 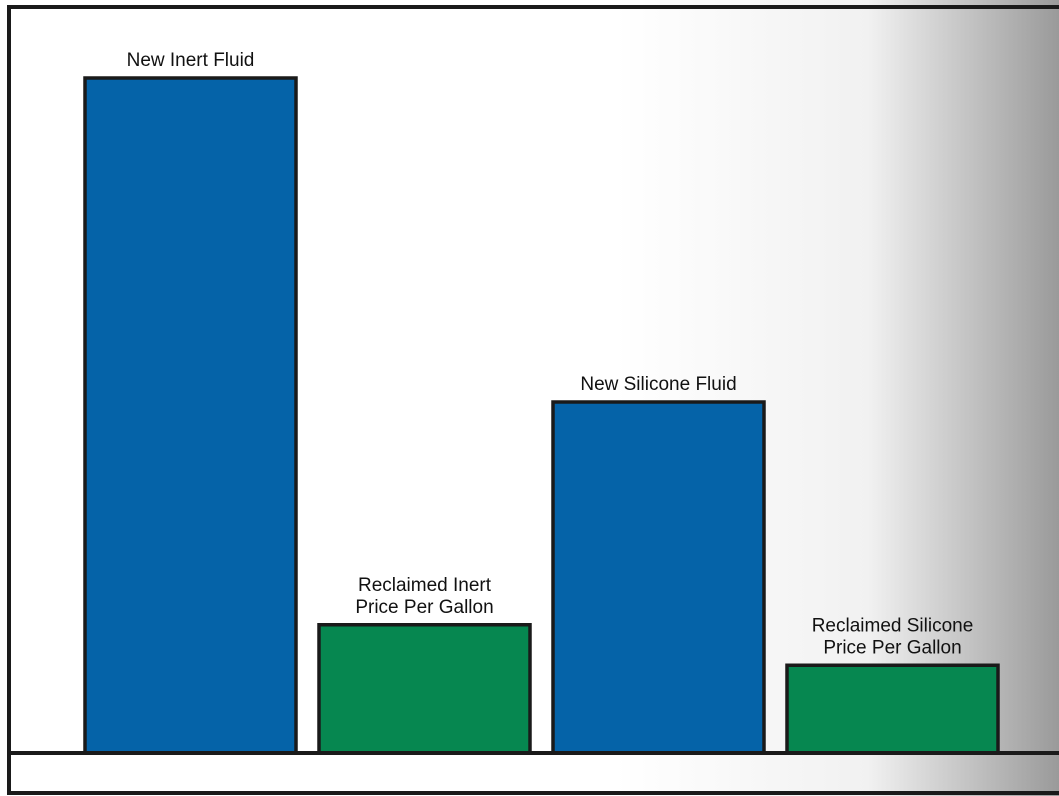 I want to click on bar-label-3: New Silicone Fluid, so click(x=658, y=384).